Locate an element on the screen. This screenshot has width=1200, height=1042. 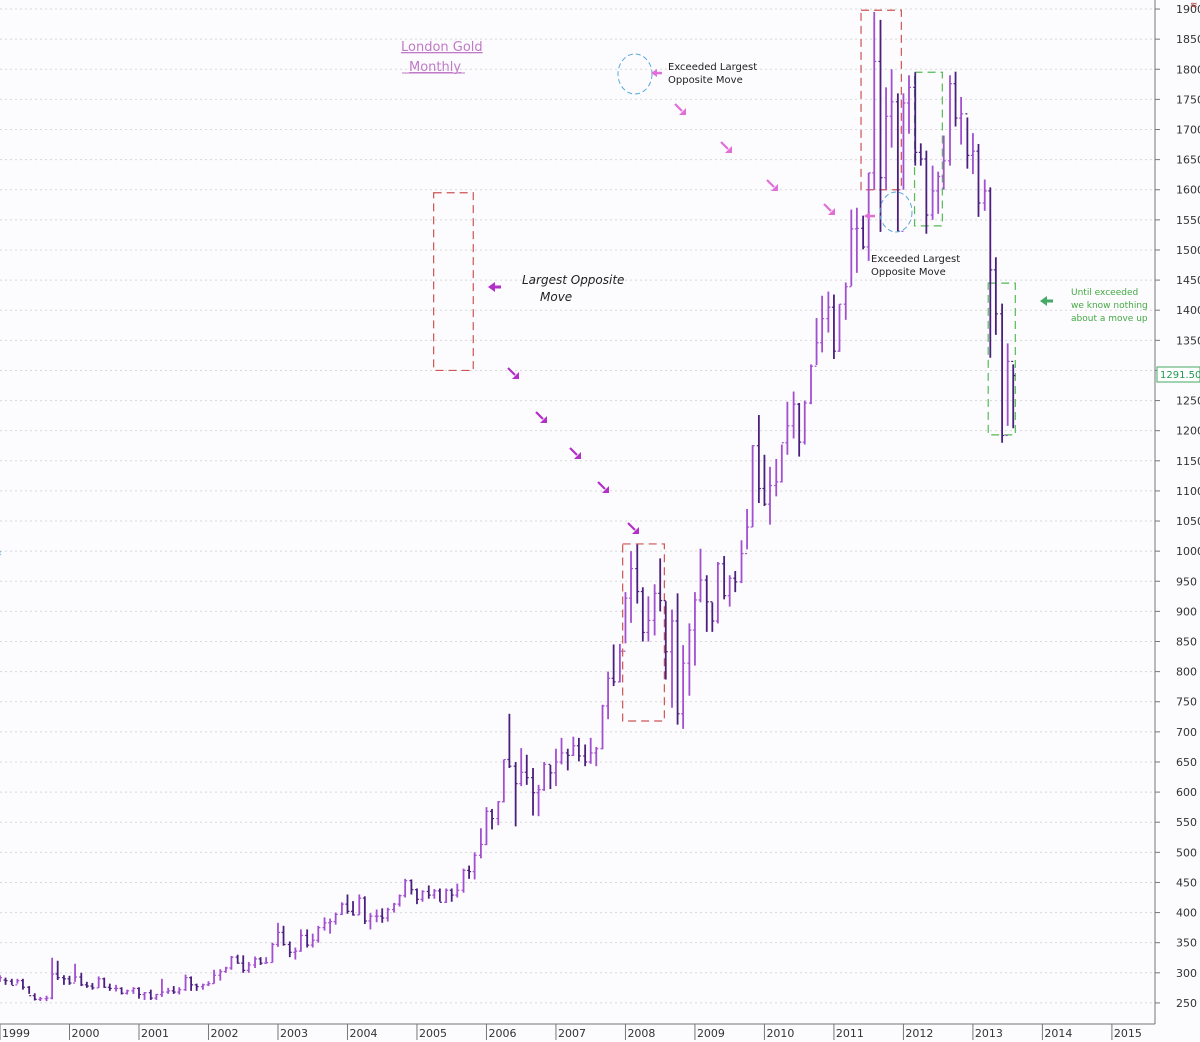
y-tick-label: 550 is located at coordinates (1186, 822).